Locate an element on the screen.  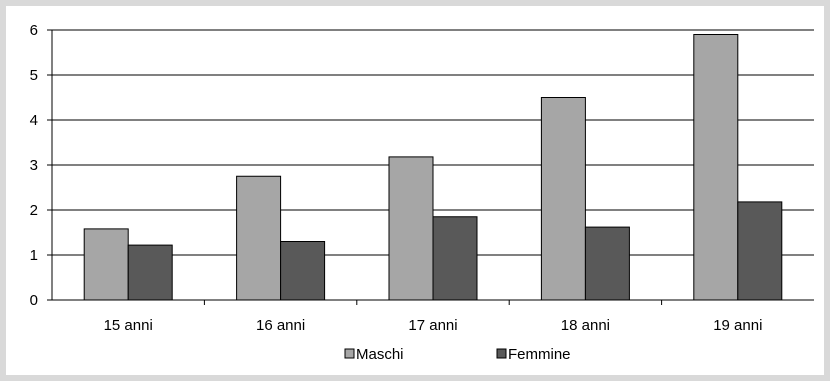
x-tick-label: 19 anni is located at coordinates (737, 325).